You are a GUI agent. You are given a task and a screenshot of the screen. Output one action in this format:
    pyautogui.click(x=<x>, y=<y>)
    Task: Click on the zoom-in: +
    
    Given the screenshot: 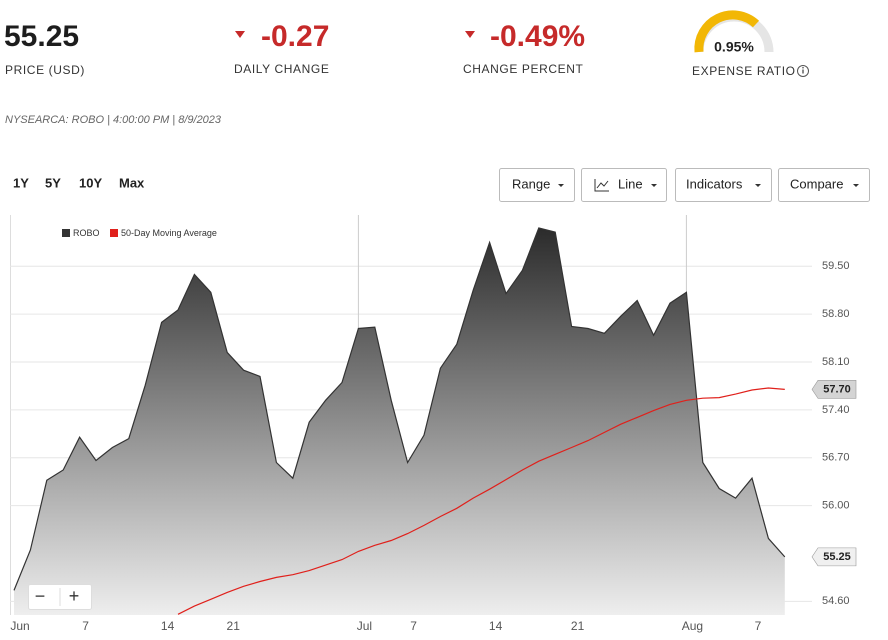 What is the action you would take?
    pyautogui.click(x=74, y=596)
    